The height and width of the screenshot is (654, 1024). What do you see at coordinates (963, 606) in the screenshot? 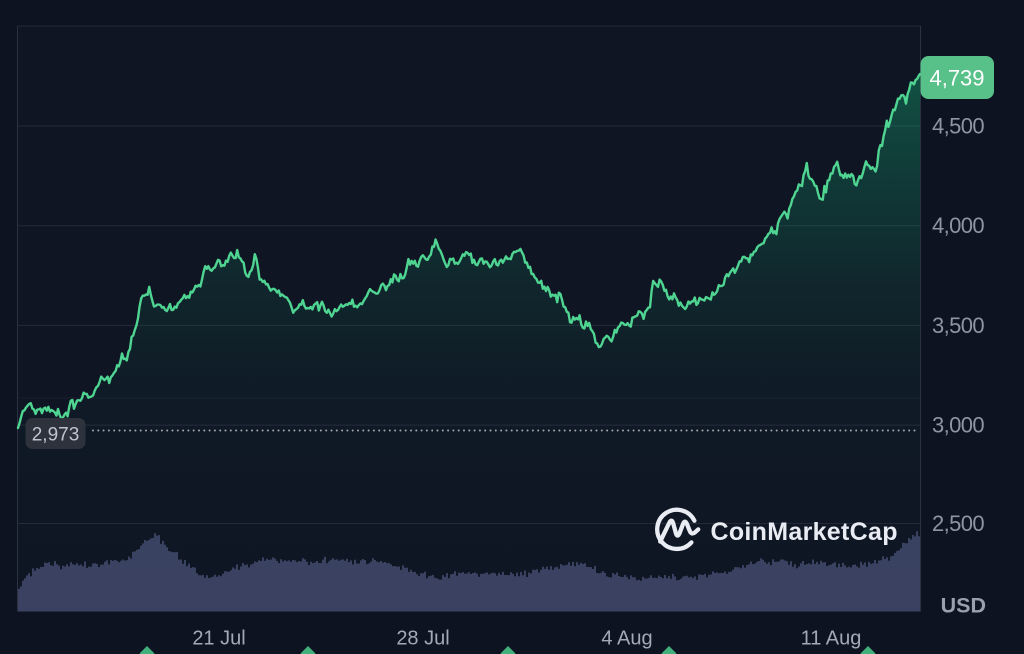
I see `svg-text: USD` at bounding box center [963, 606].